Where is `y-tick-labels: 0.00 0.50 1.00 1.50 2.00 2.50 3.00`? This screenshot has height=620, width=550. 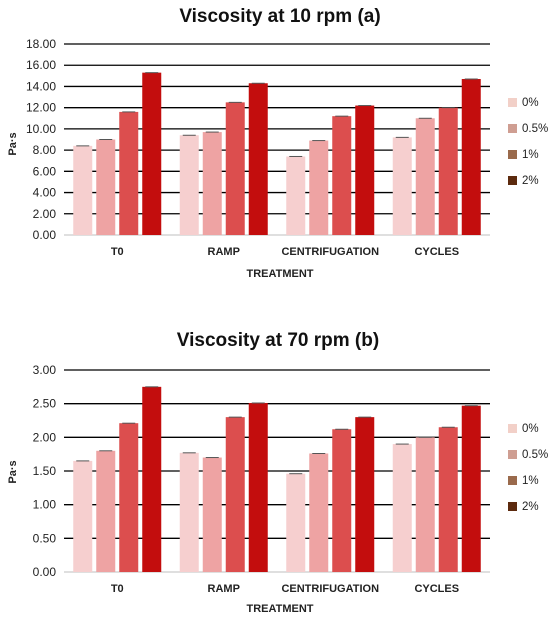
y-tick-labels: 0.00 0.50 1.00 1.50 2.00 2.50 3.00 is located at coordinates (45, 471).